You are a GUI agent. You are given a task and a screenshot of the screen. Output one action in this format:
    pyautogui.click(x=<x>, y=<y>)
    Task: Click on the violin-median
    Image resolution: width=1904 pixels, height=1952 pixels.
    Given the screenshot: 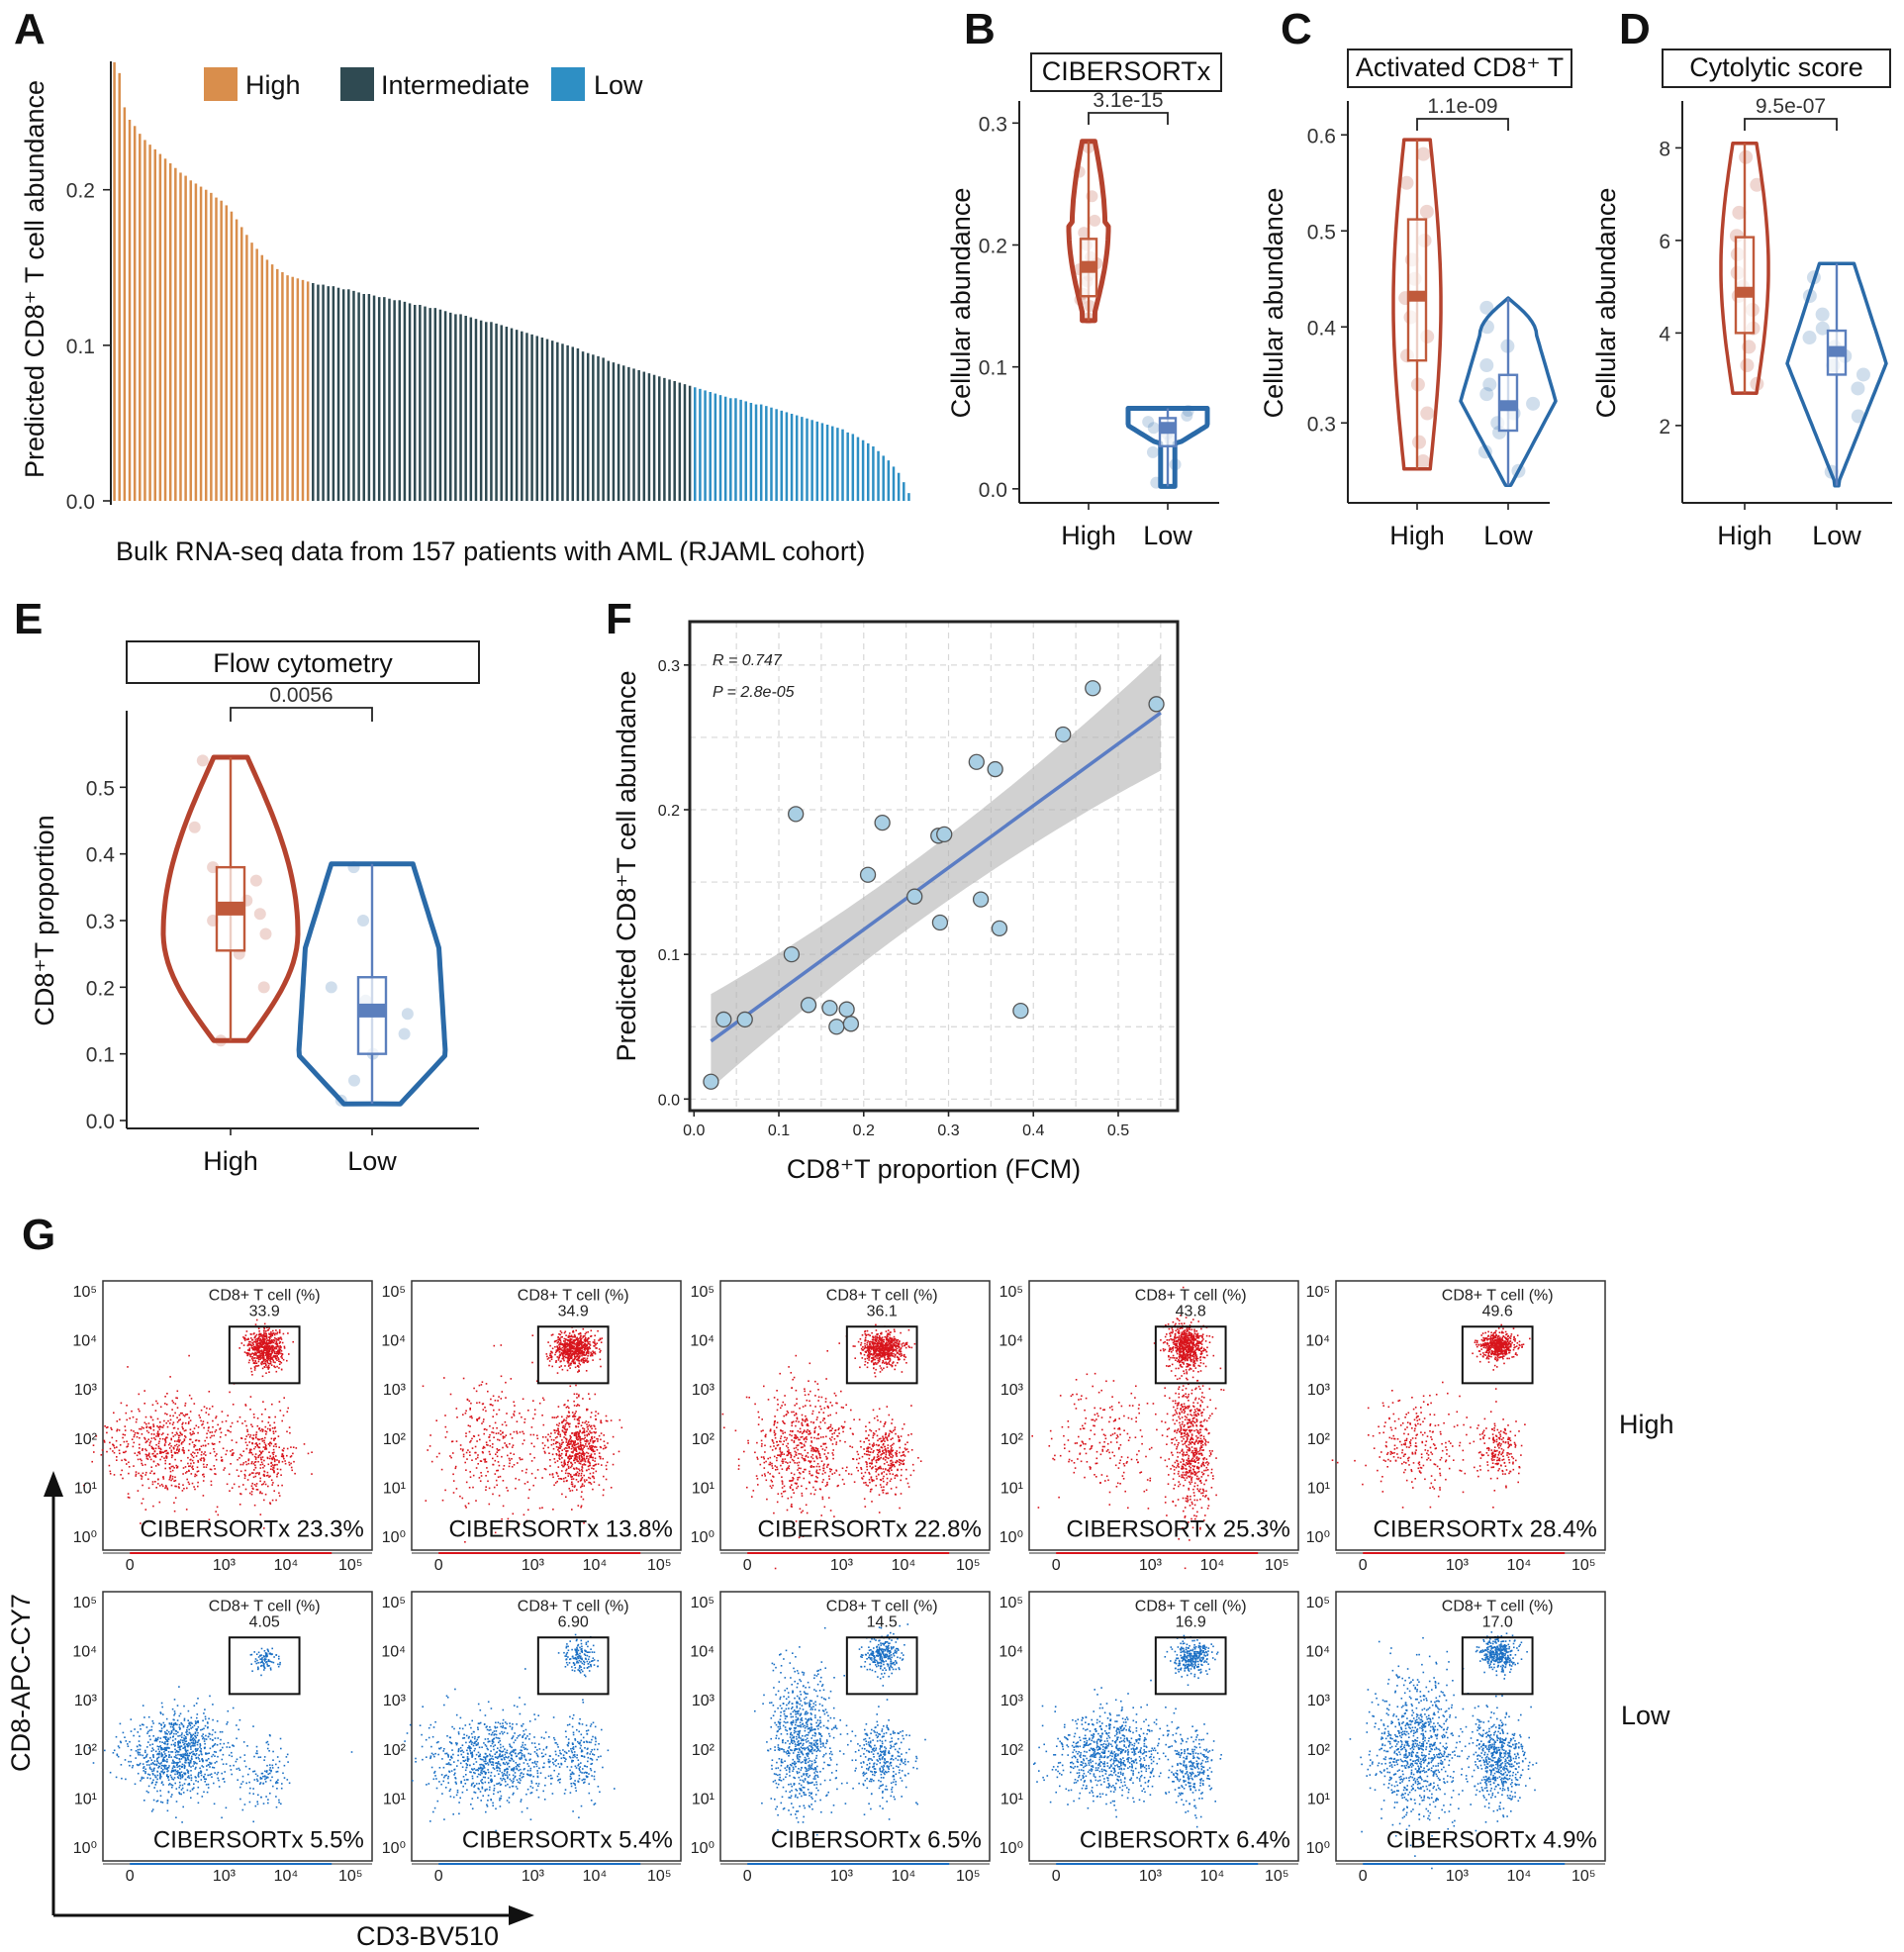 What is the action you would take?
    pyautogui.click(x=1837, y=351)
    